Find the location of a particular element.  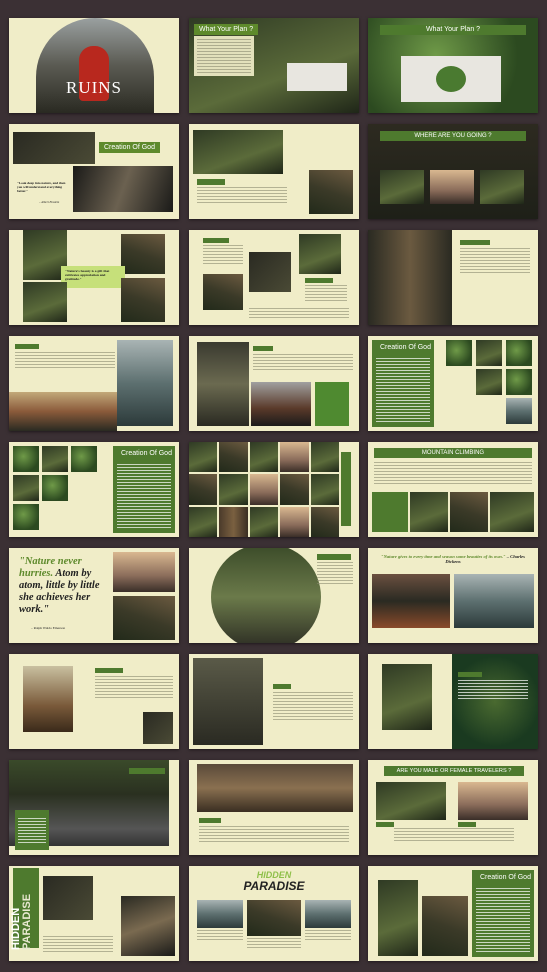

quote-author: – Ralph Waldo Emerson is located at coordinates (48, 628).